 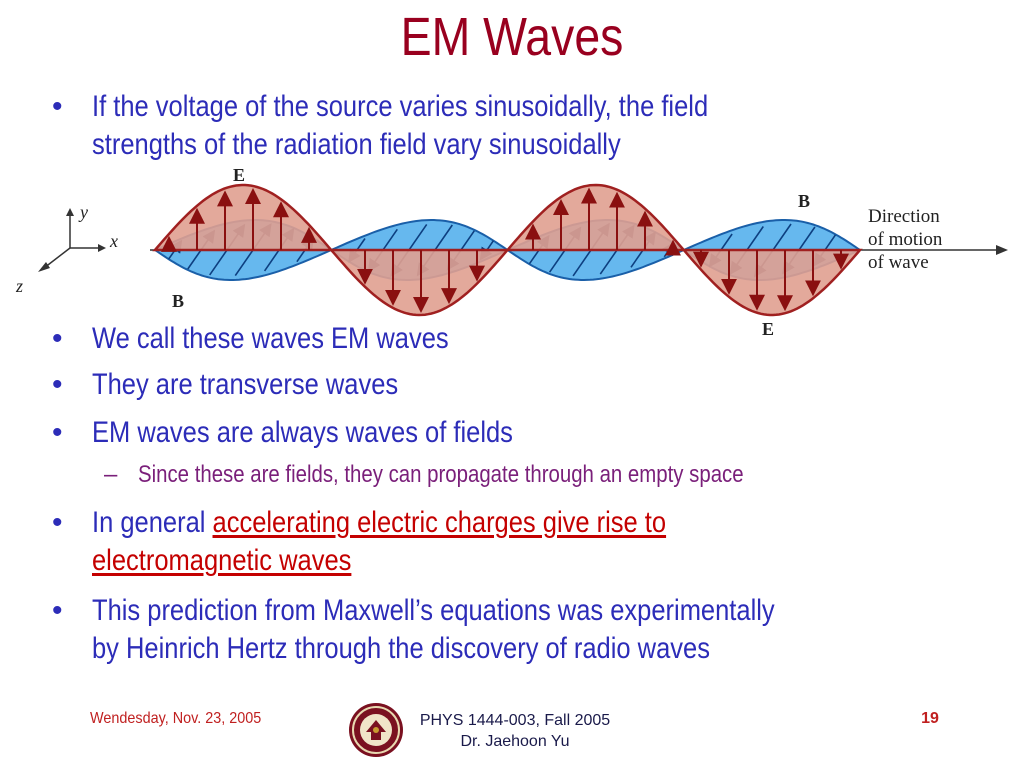 I want to click on direction-label-line3: of wave, so click(x=898, y=262).